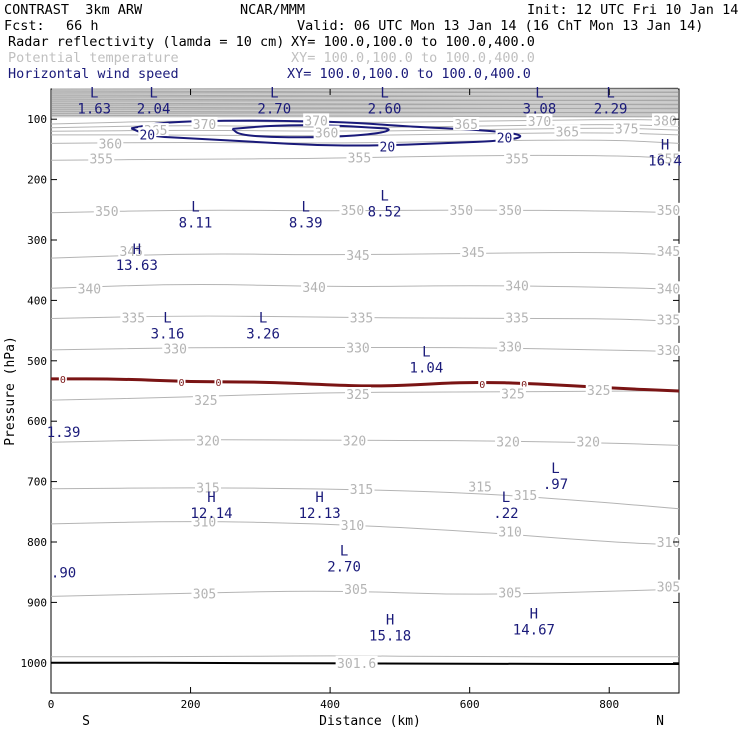  What do you see at coordinates (191, 704) in the screenshot?
I see `x-tick-label: 200` at bounding box center [191, 704].